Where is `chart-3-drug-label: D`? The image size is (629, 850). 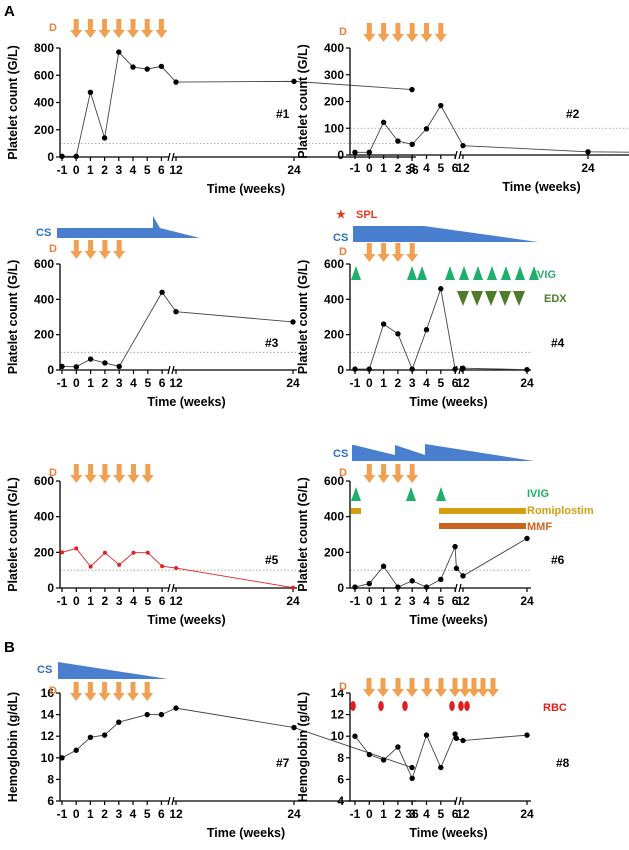 chart-3-drug-label: D is located at coordinates (53, 249).